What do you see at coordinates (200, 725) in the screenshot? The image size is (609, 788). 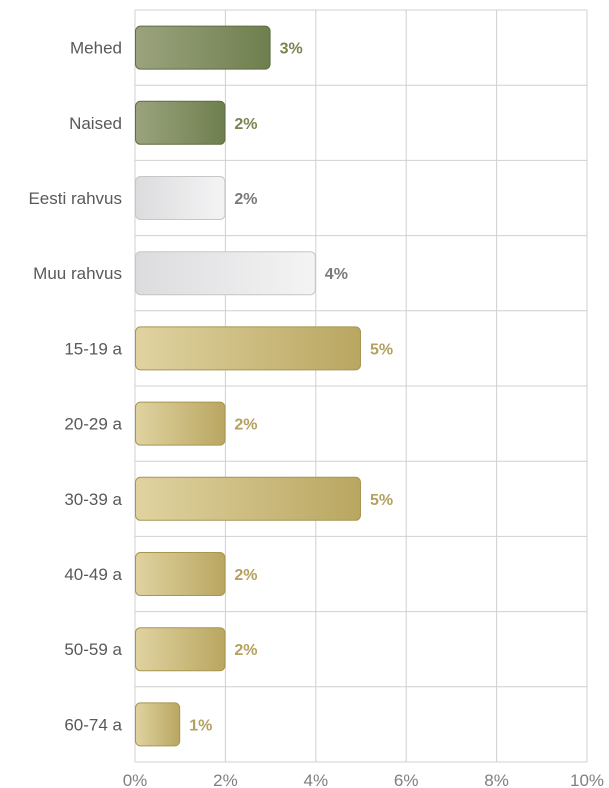 I see `data-label: 1%` at bounding box center [200, 725].